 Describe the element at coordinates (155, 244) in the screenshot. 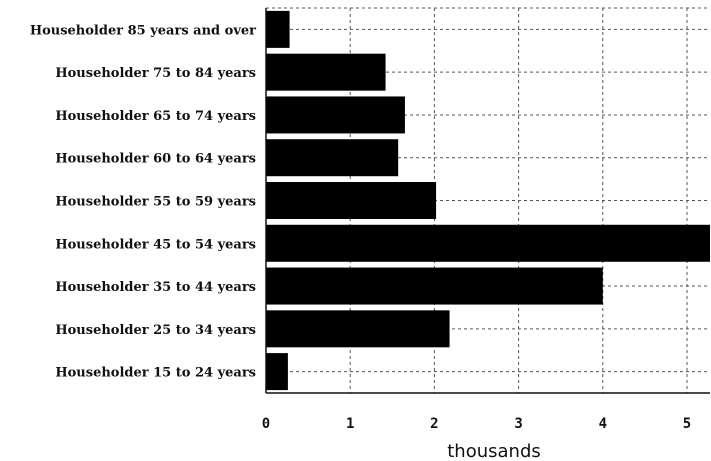

I see `category-label: Householder 45 to 54 years` at that location.